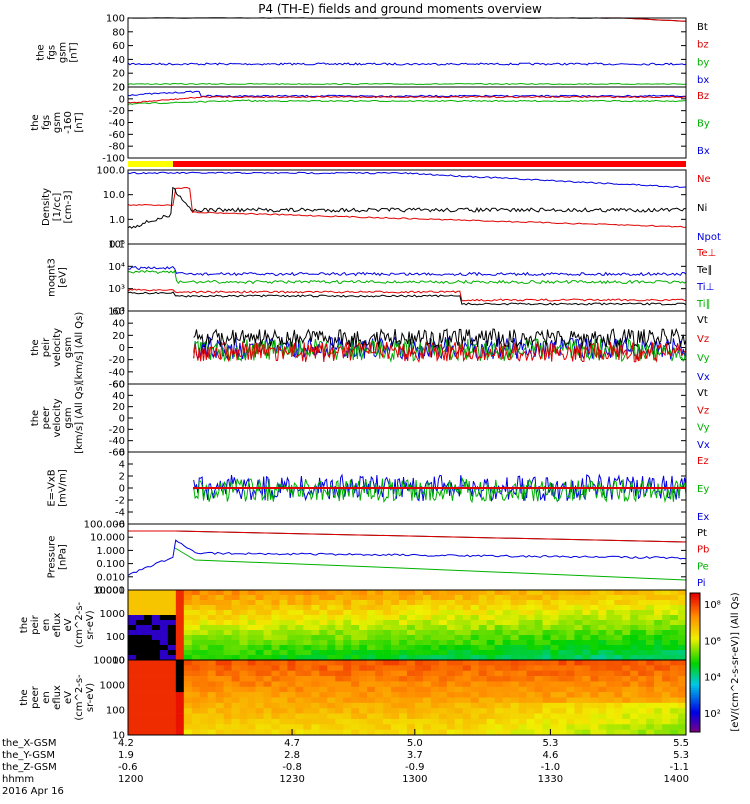 The width and height of the screenshot is (750, 804). What do you see at coordinates (117, 453) in the screenshot?
I see `y-tick-label: -60` at bounding box center [117, 453].